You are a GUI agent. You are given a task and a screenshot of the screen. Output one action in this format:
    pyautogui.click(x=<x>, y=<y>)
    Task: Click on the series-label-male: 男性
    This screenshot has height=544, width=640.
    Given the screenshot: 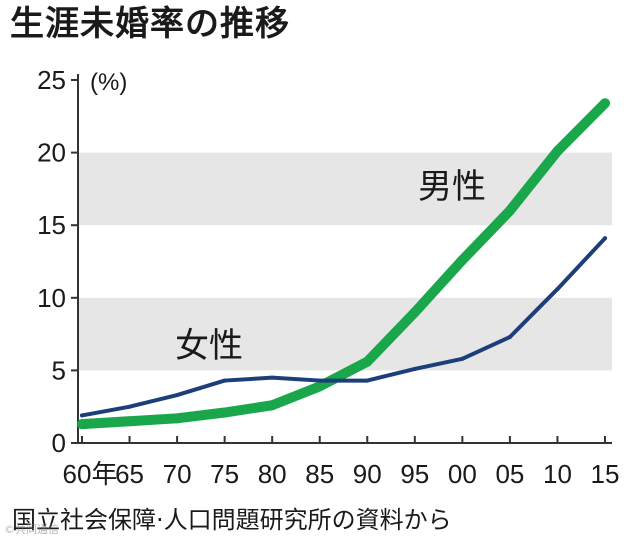 What is the action you would take?
    pyautogui.click(x=452, y=187)
    